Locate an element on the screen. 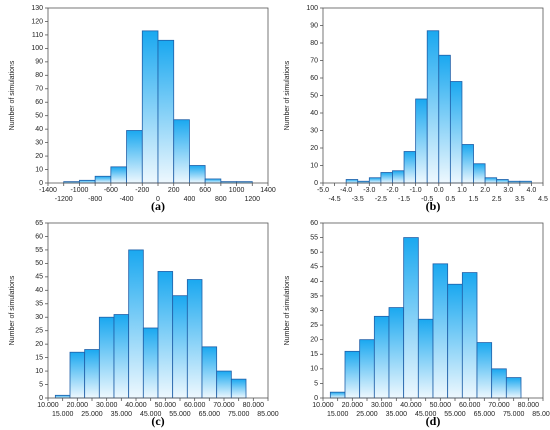  x-tick-label: -4.5 is located at coordinates (335, 199).